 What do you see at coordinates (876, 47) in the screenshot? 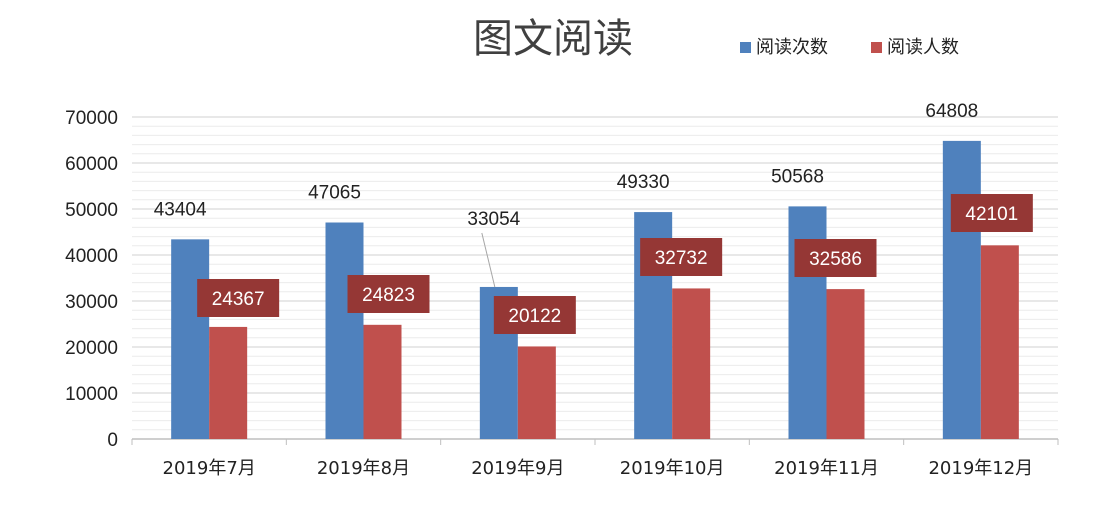
I see `legend-swatch-reader-count` at bounding box center [876, 47].